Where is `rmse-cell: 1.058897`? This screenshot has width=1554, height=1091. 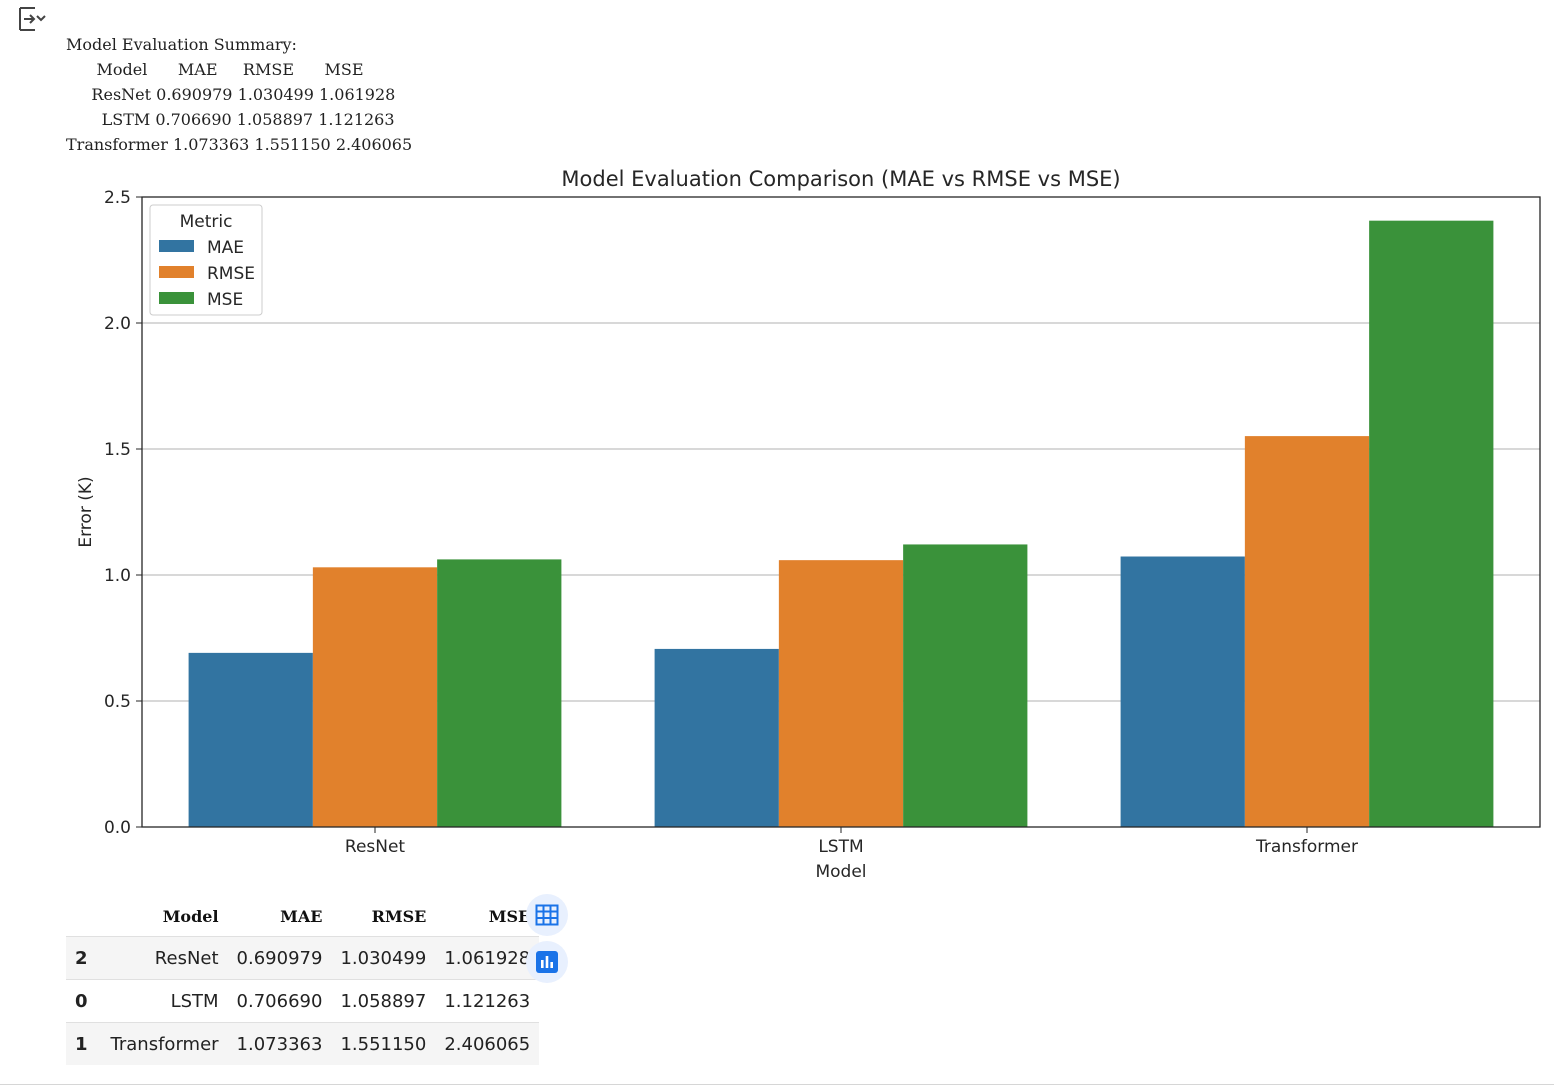
rmse-cell: 1.058897 is located at coordinates (383, 1001).